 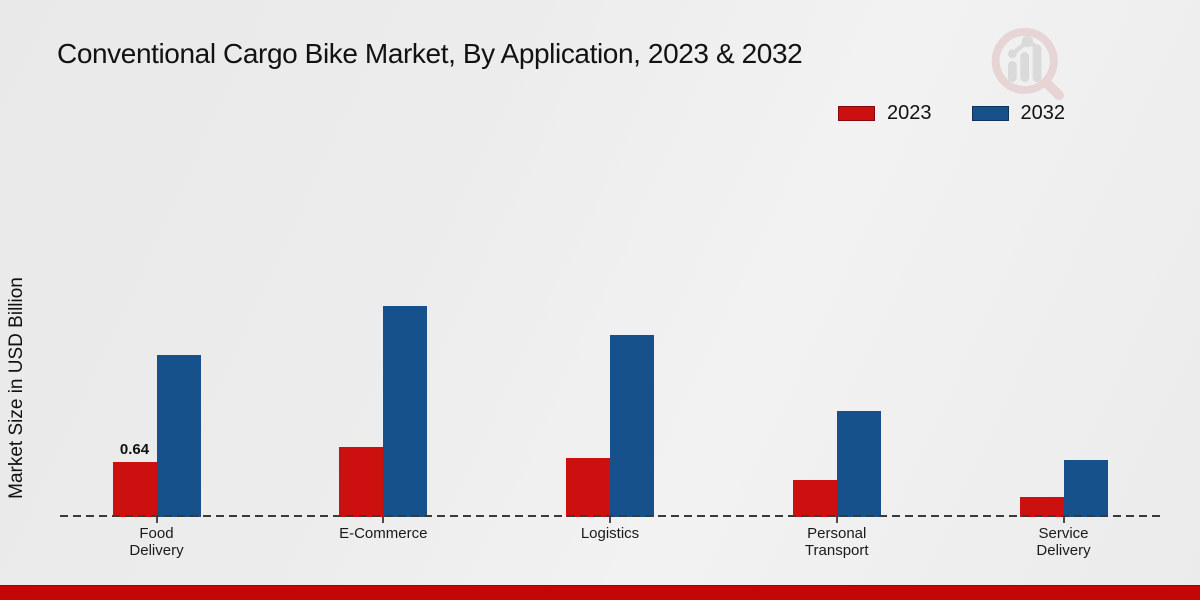 What do you see at coordinates (1018, 113) in the screenshot?
I see `legend-item-2032: 2032` at bounding box center [1018, 113].